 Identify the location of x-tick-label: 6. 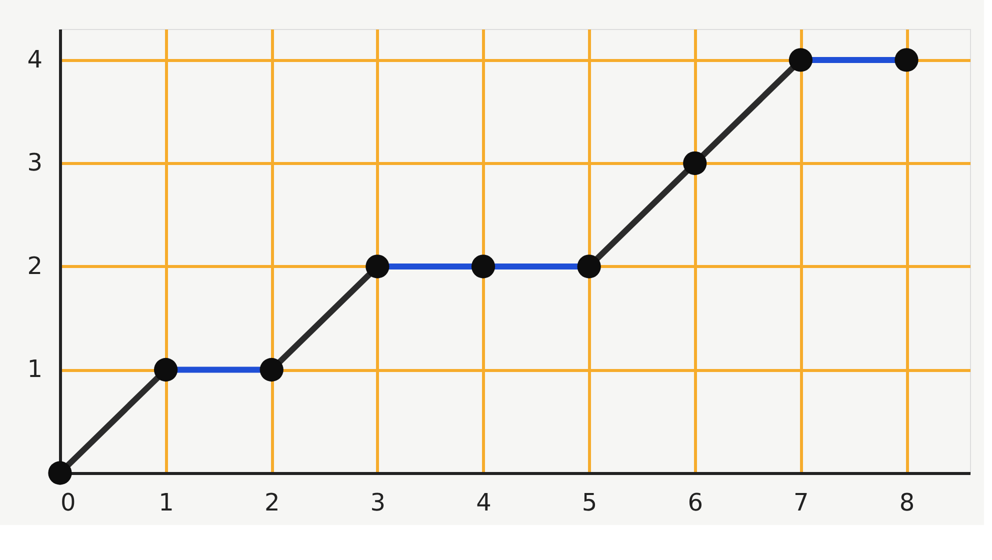
(696, 502).